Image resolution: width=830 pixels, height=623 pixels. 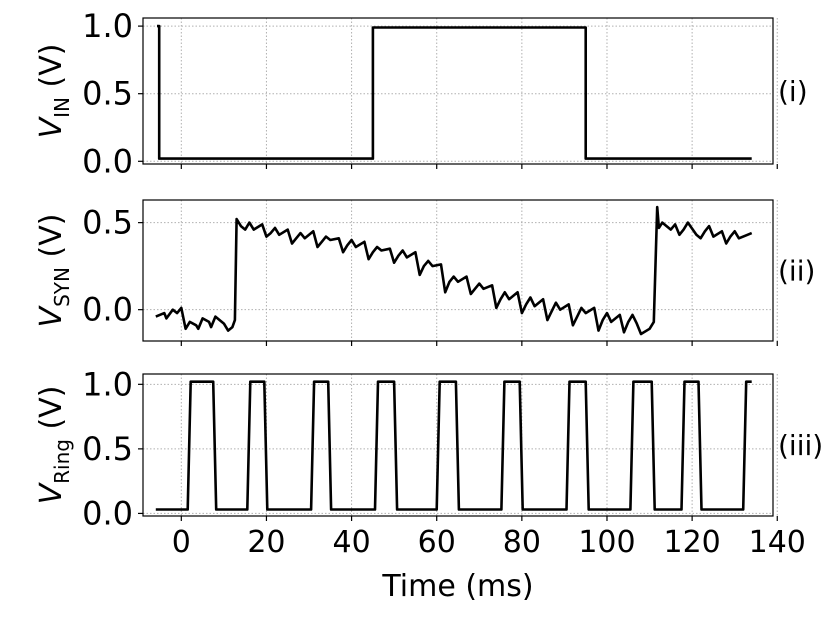 I want to click on panel-tag: (i), so click(x=793, y=91).